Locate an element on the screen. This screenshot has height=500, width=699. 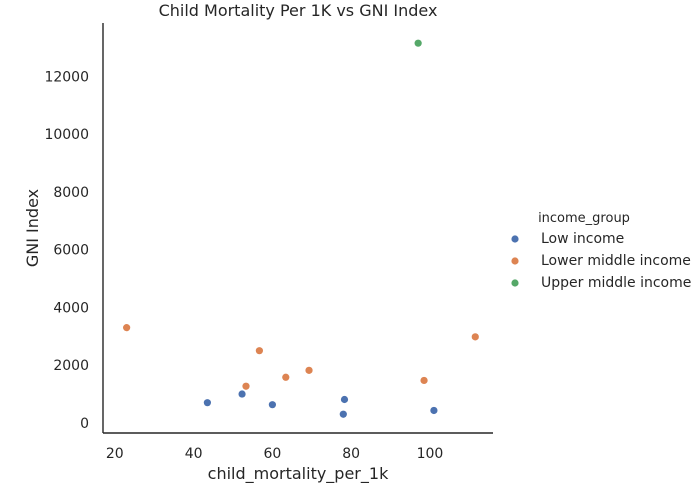
x-axis-ticks: 20 40 60 80 100 is located at coordinates (274, 454).